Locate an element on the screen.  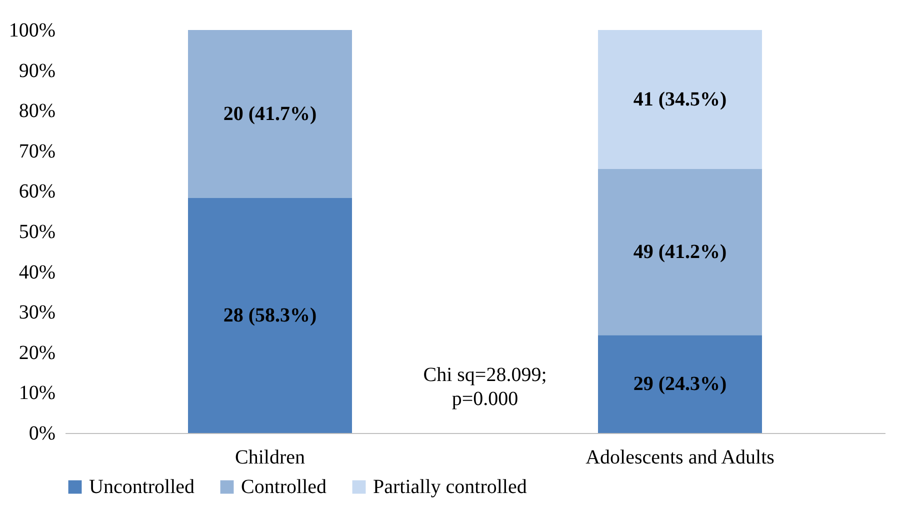
y-tick-label: 30% is located at coordinates (37, 313).